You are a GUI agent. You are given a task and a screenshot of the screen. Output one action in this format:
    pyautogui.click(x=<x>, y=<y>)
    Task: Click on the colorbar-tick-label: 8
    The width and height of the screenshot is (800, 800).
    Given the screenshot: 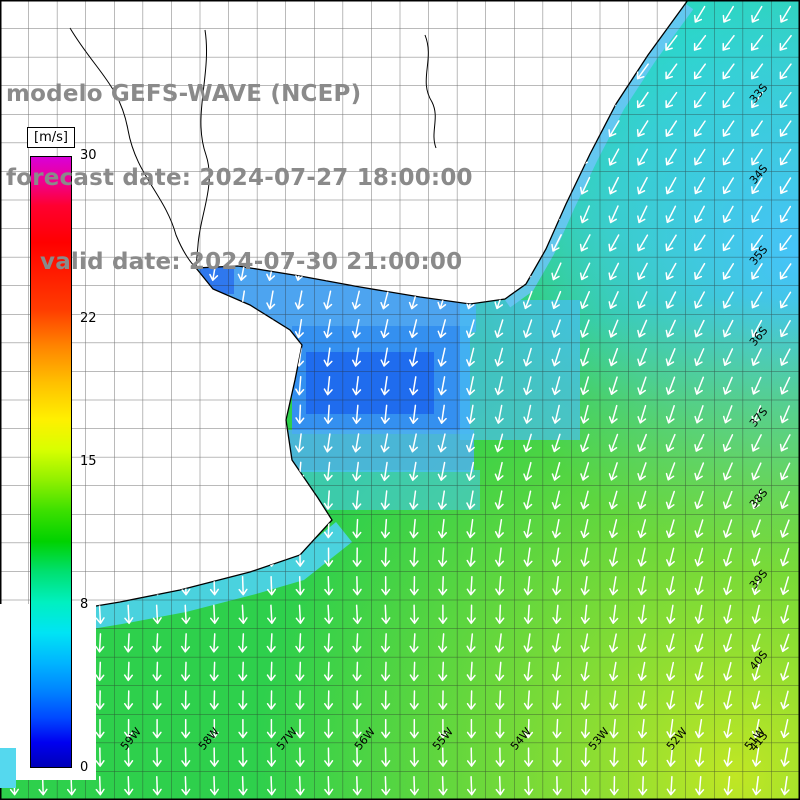 What is the action you would take?
    pyautogui.click(x=84, y=604)
    